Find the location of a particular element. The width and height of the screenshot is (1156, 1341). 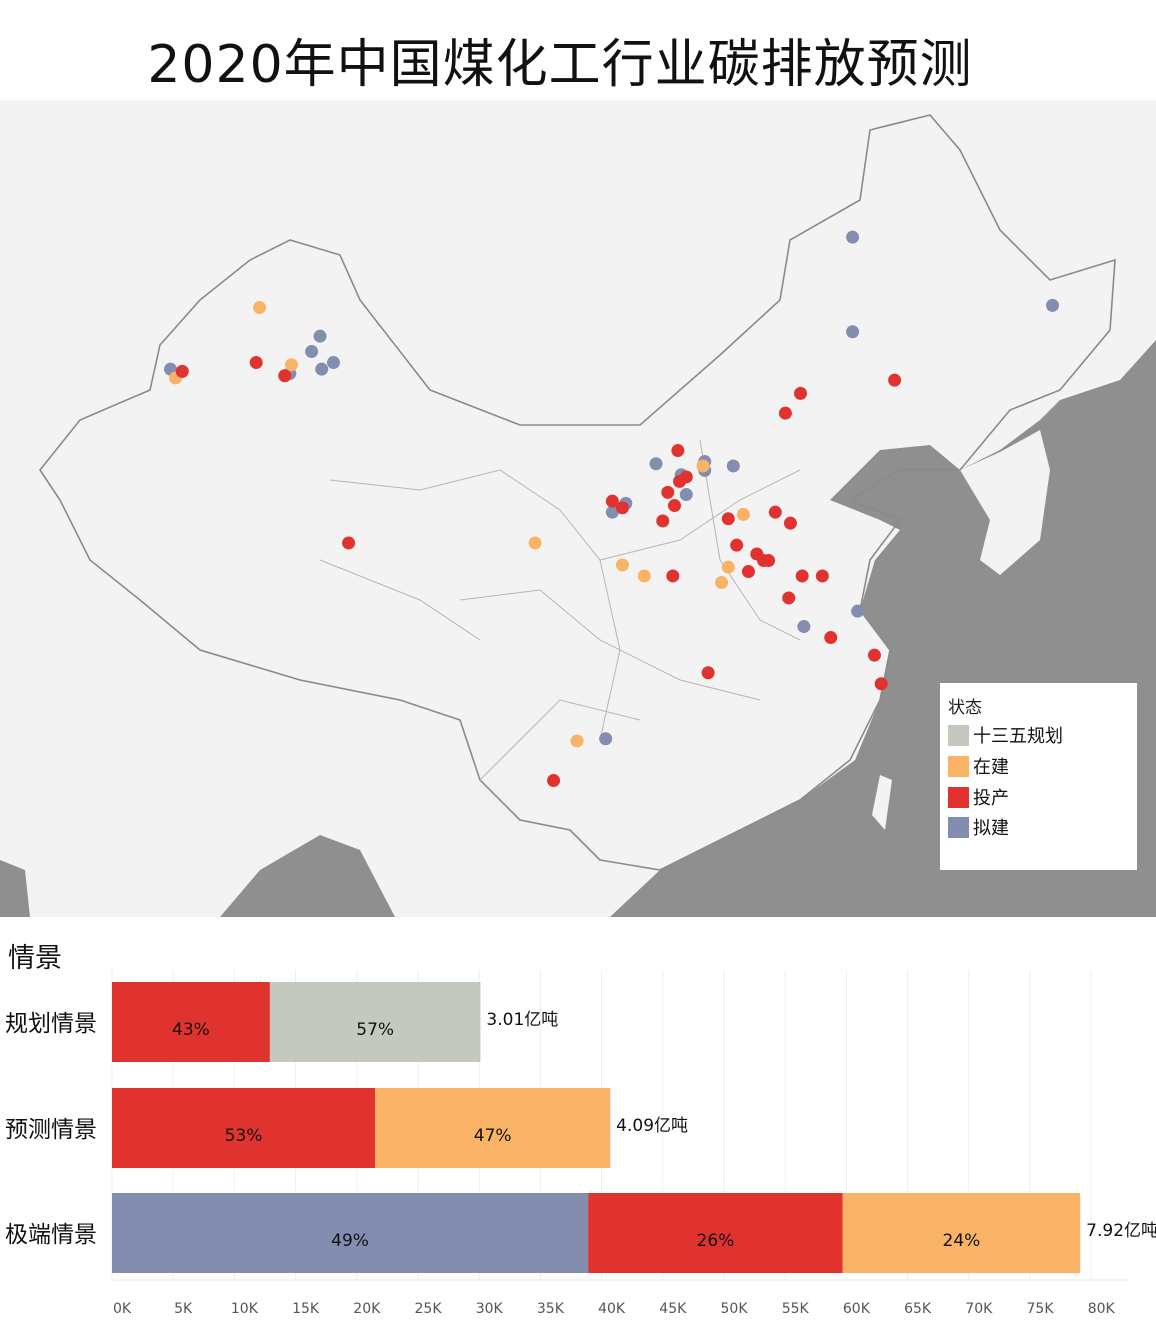

legend-item: 在建 is located at coordinates (978, 766).